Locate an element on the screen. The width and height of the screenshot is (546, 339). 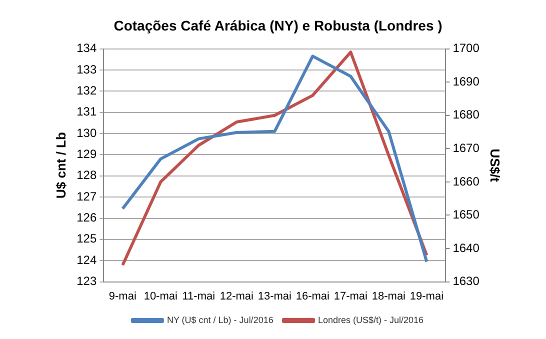
y-tick-label: 123 is located at coordinates (86, 281).